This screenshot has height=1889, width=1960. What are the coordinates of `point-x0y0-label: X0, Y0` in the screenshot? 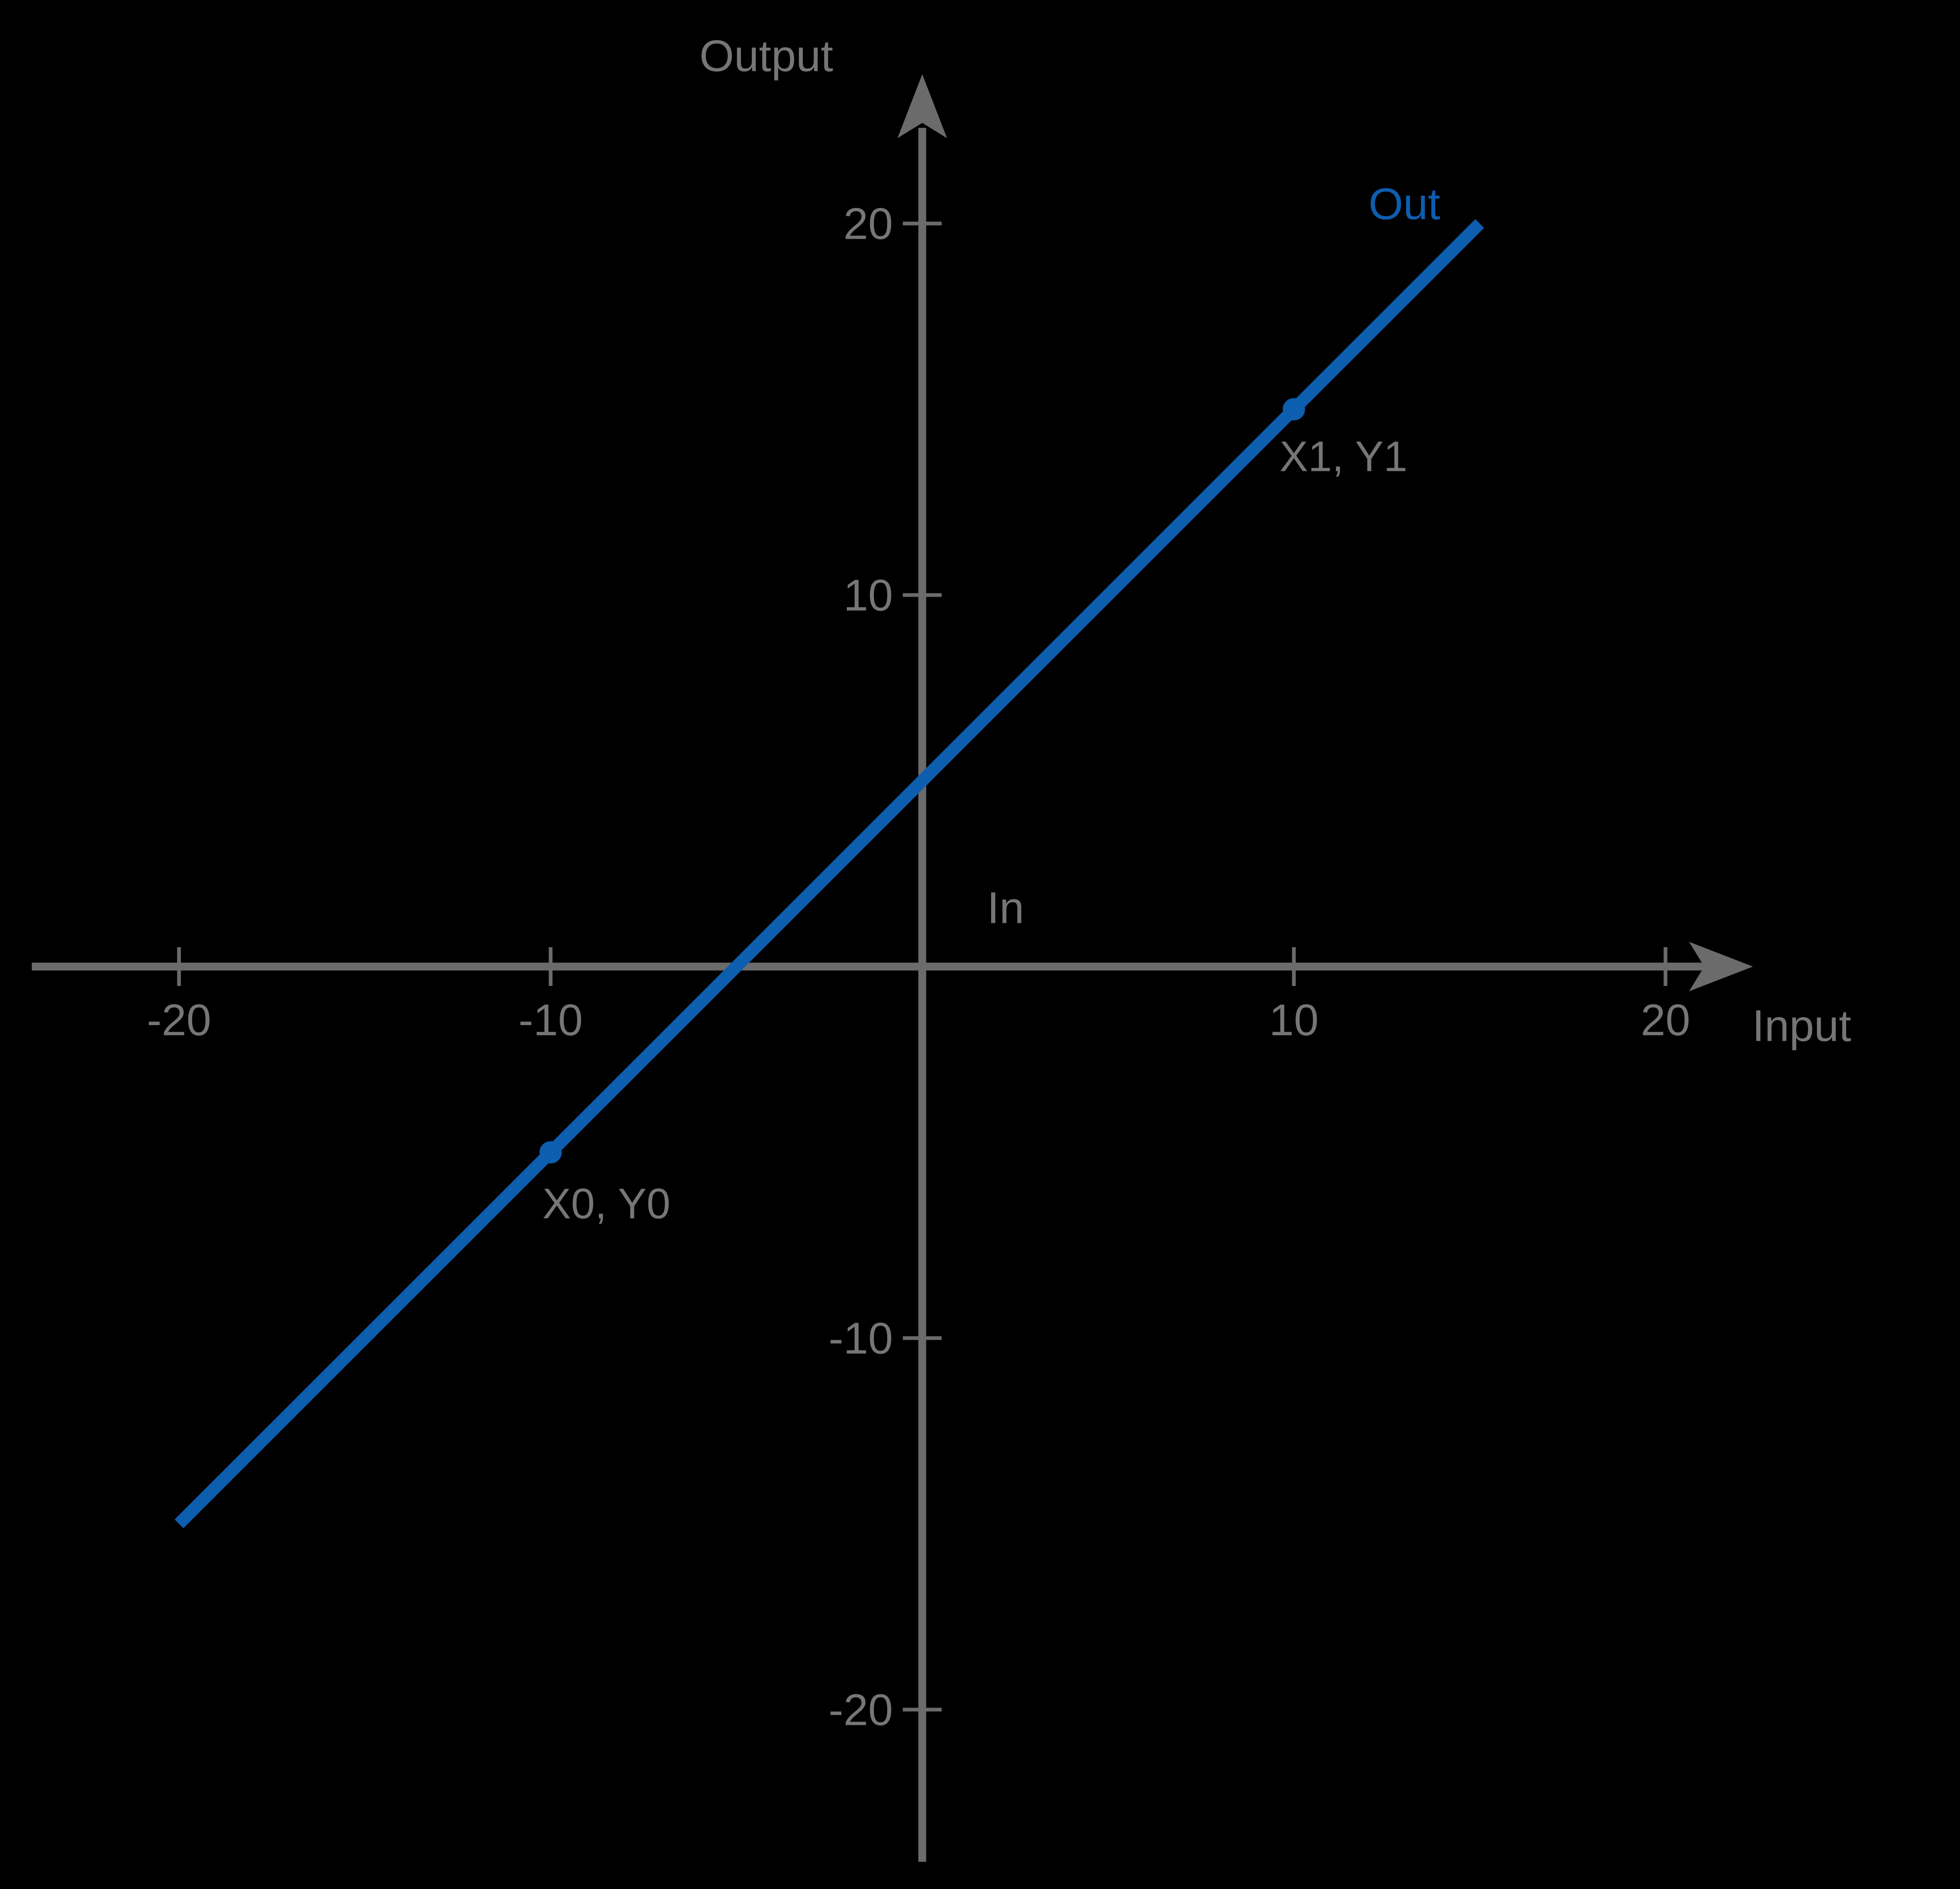 It's located at (606, 1204).